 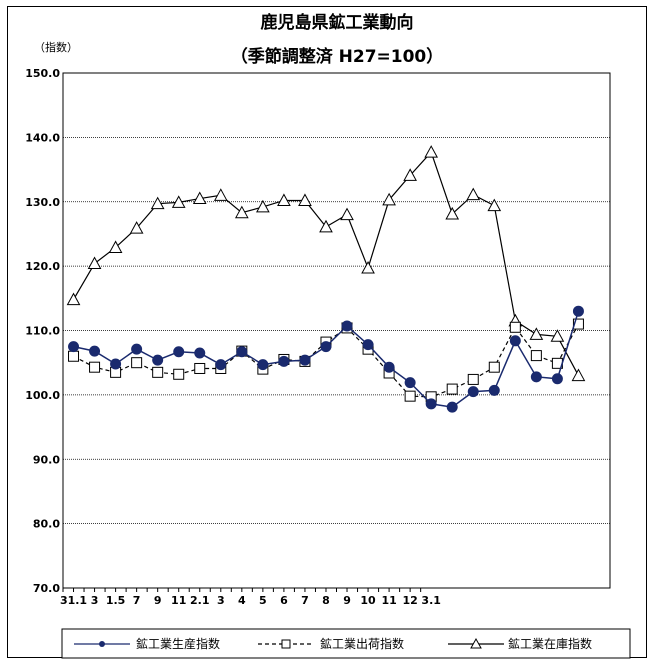 I want to click on y-tick-label: 70.0, so click(x=46, y=588).